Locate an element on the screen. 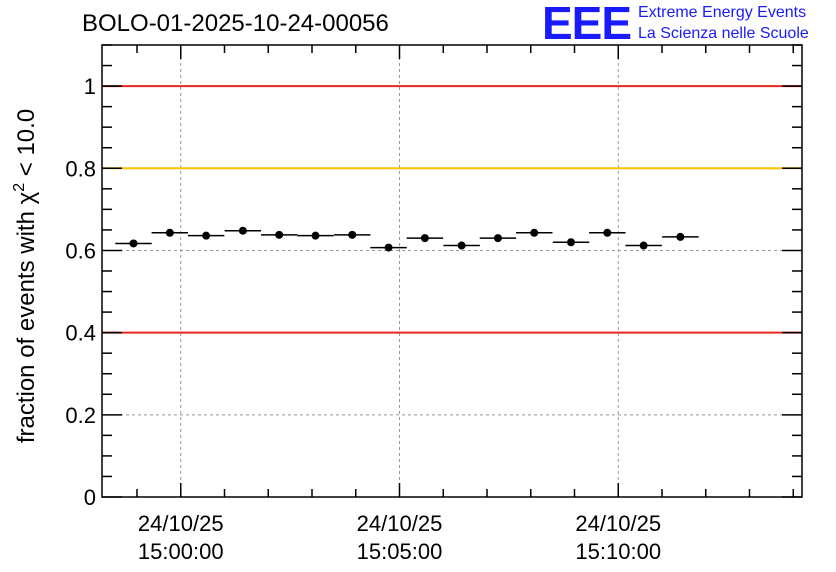  x-tick-label-date-0: 24/10/25 is located at coordinates (181, 523).